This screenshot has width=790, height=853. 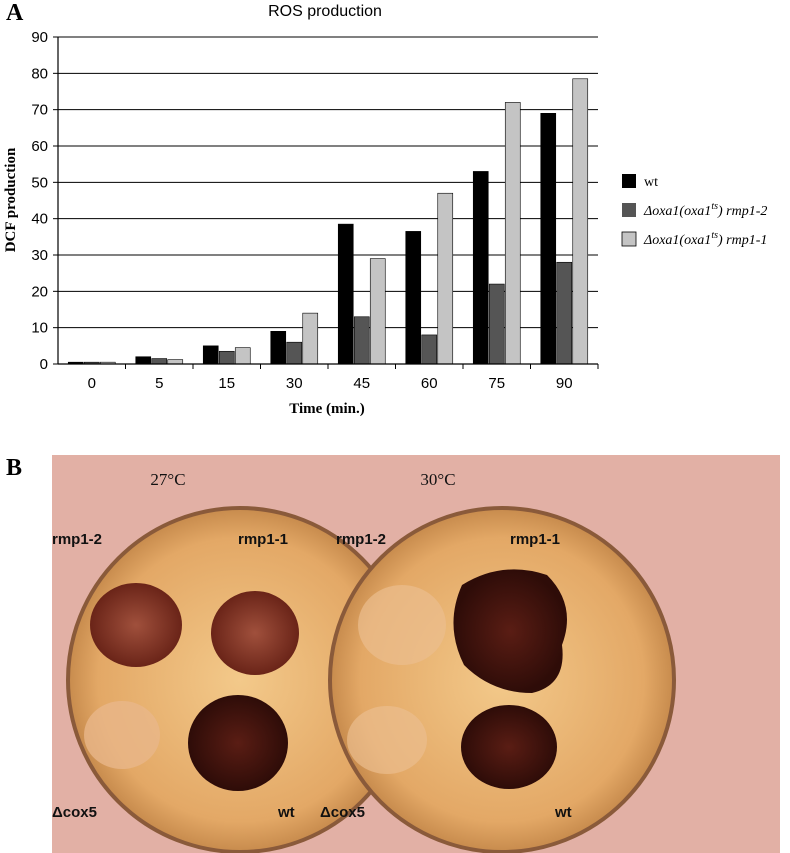 I want to click on label-left-wt: wt, so click(x=286, y=812).